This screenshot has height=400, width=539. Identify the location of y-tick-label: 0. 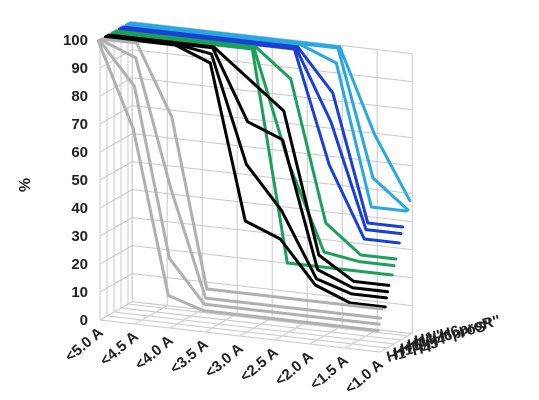
(84, 320).